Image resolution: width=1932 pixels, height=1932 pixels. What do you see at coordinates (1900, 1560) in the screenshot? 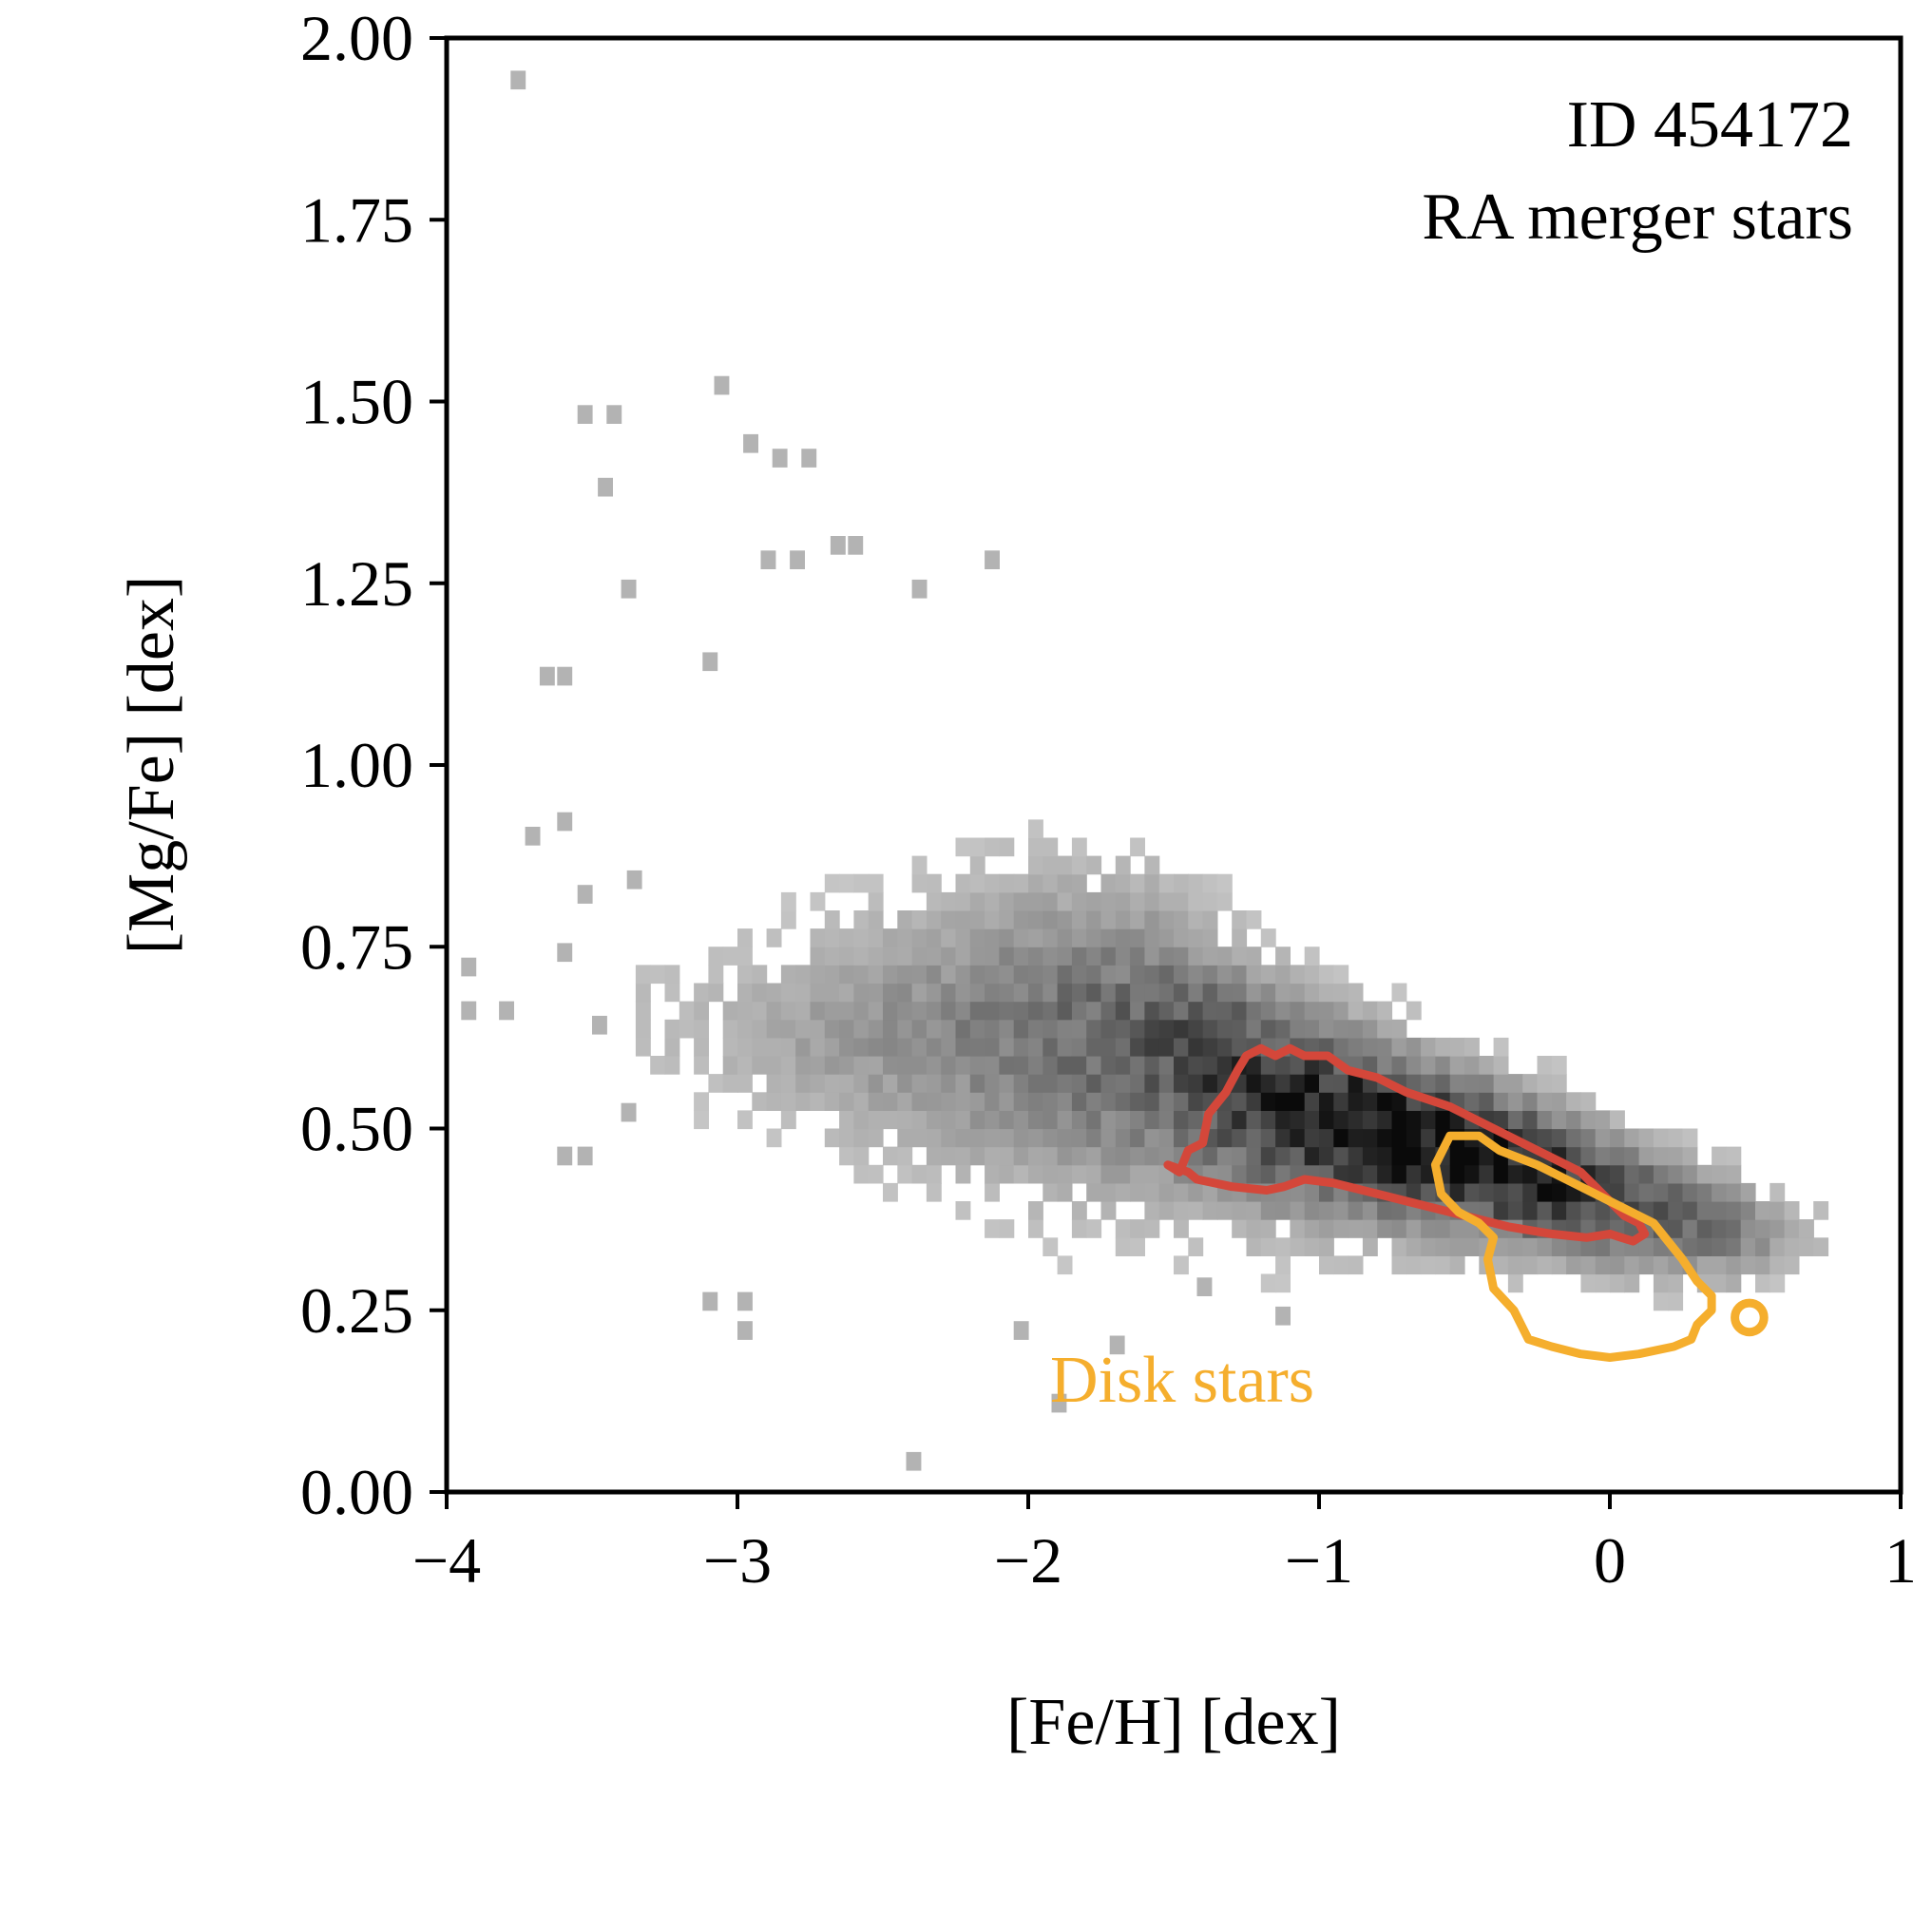
I see `x-tick-label-5: 1` at bounding box center [1900, 1560].